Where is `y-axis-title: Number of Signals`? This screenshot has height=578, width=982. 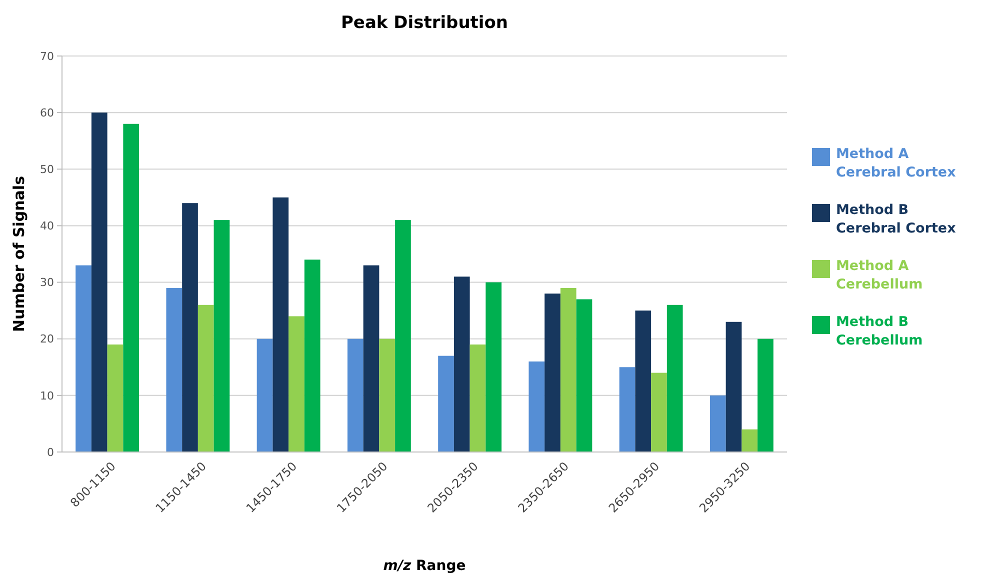
y-axis-title: Number of Signals is located at coordinates (19, 254).